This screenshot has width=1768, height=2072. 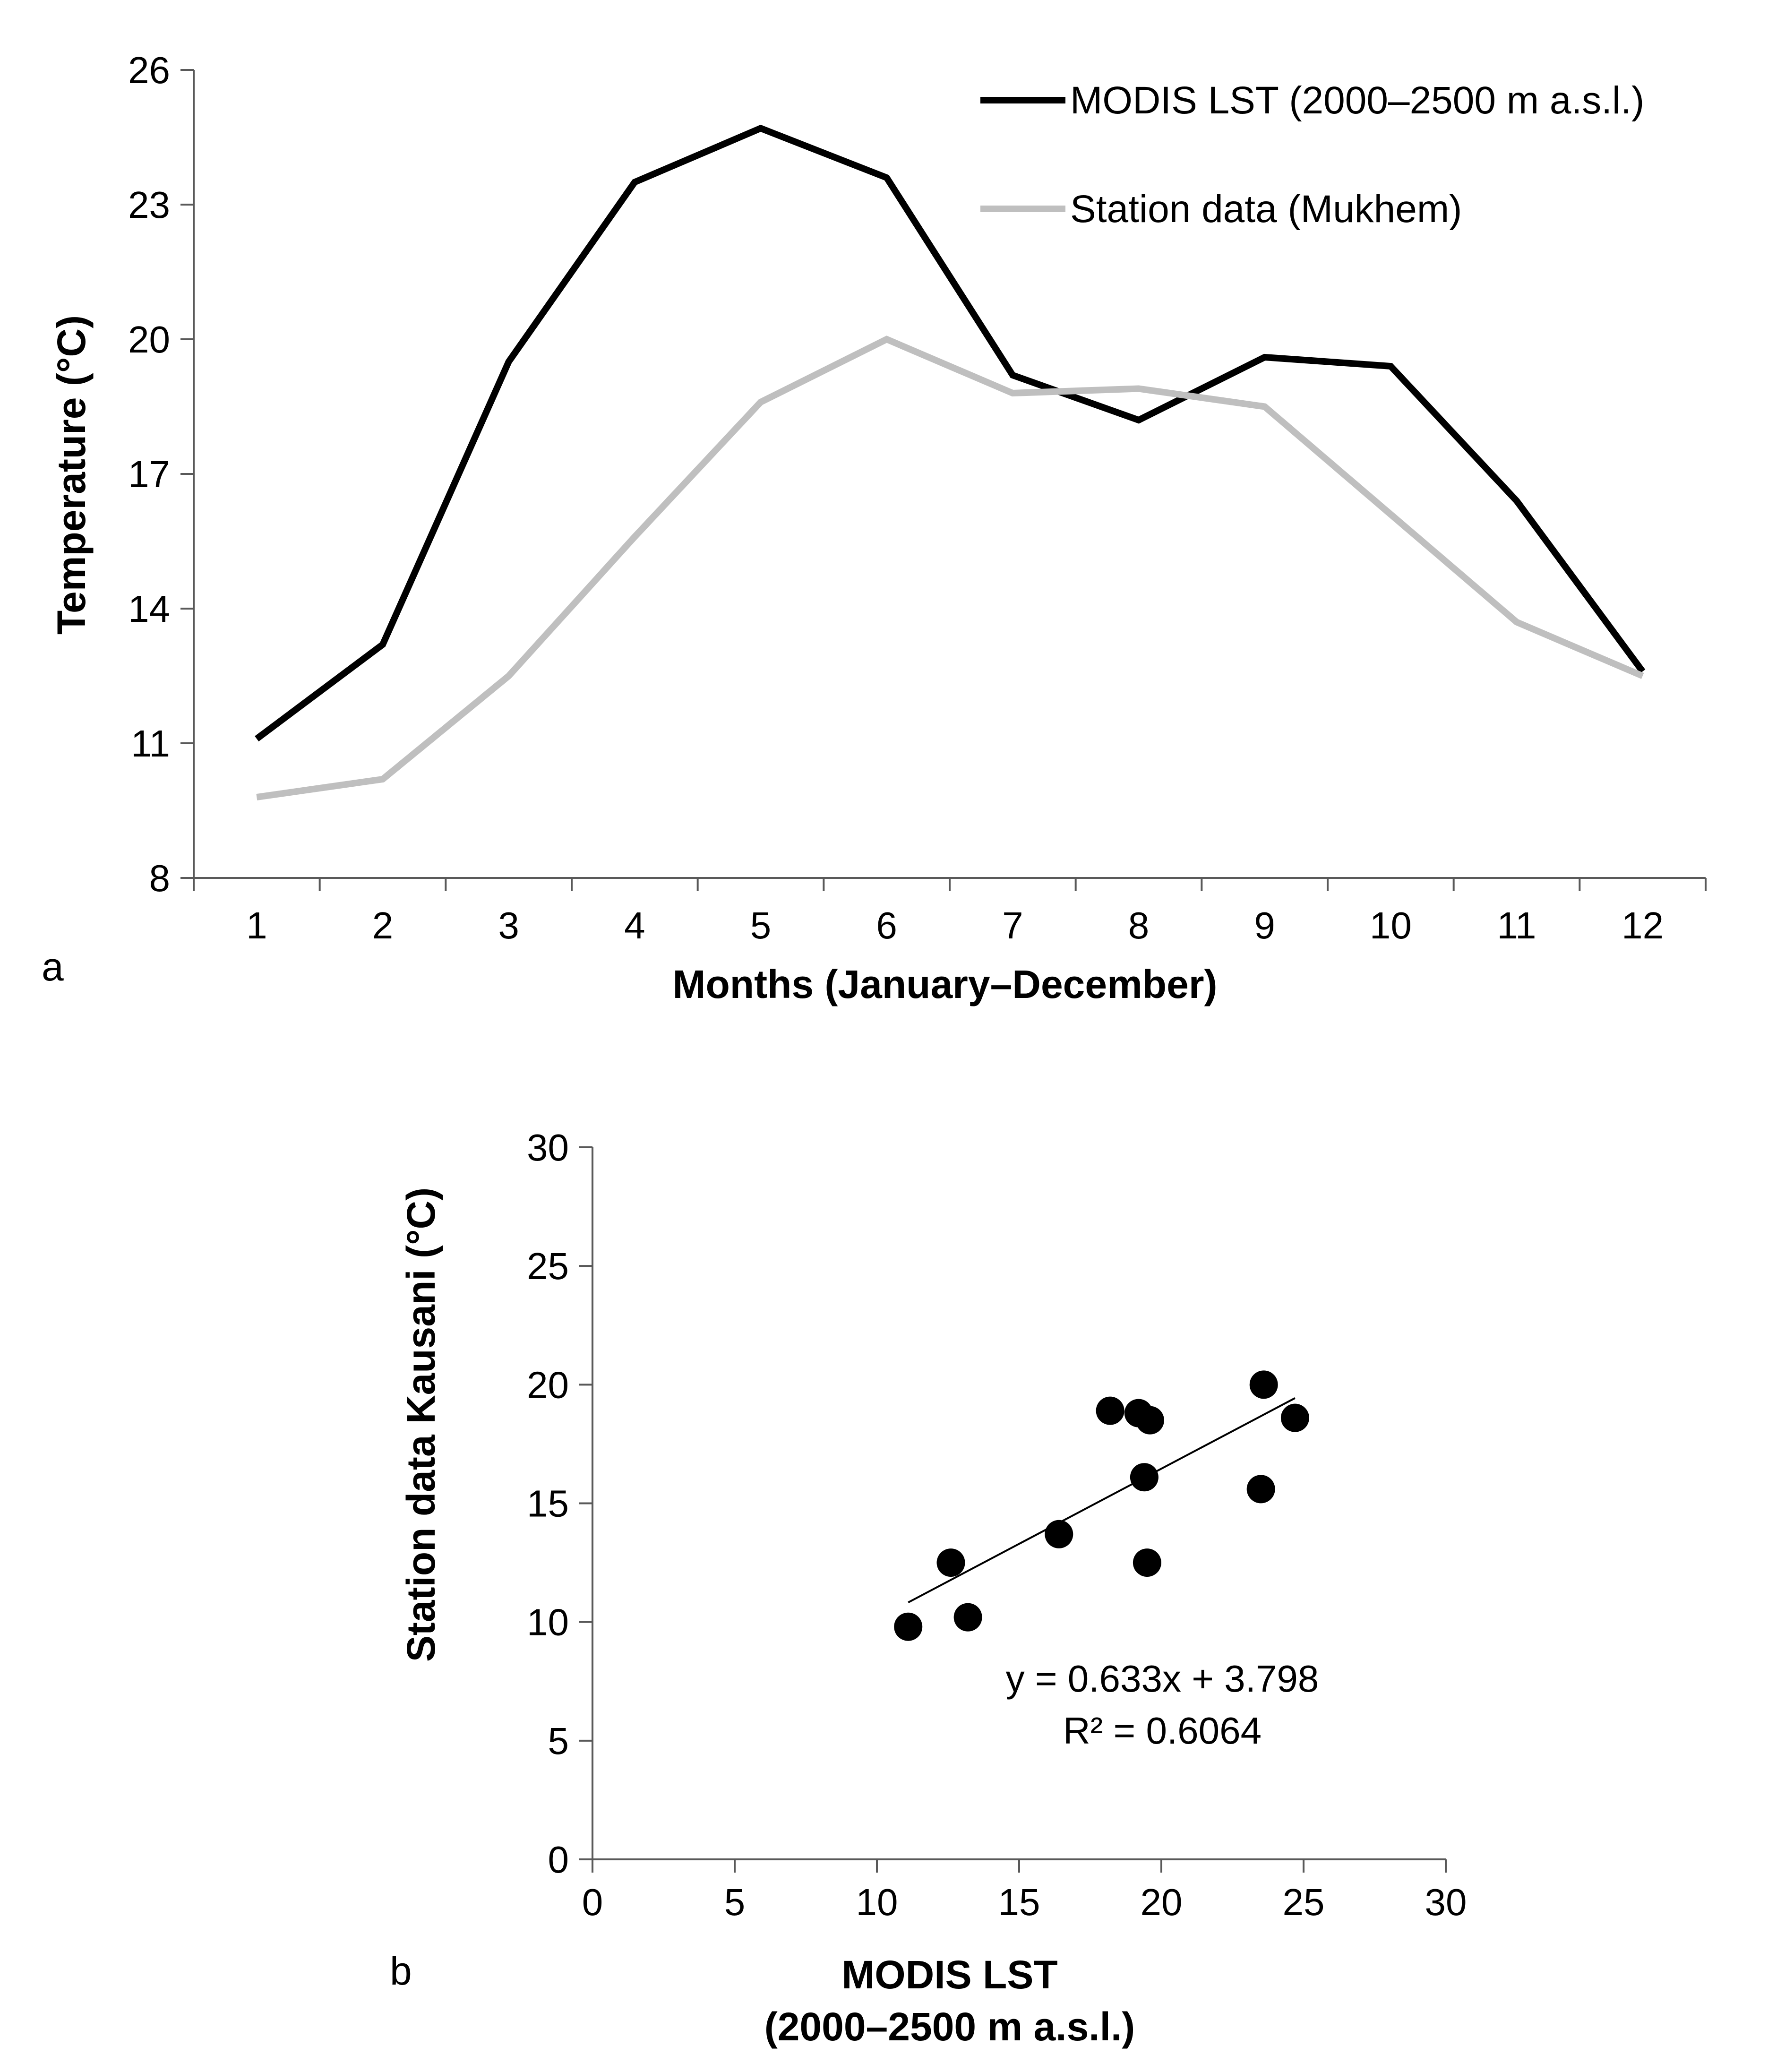 I want to click on y-tick-label: 25, so click(x=548, y=1266).